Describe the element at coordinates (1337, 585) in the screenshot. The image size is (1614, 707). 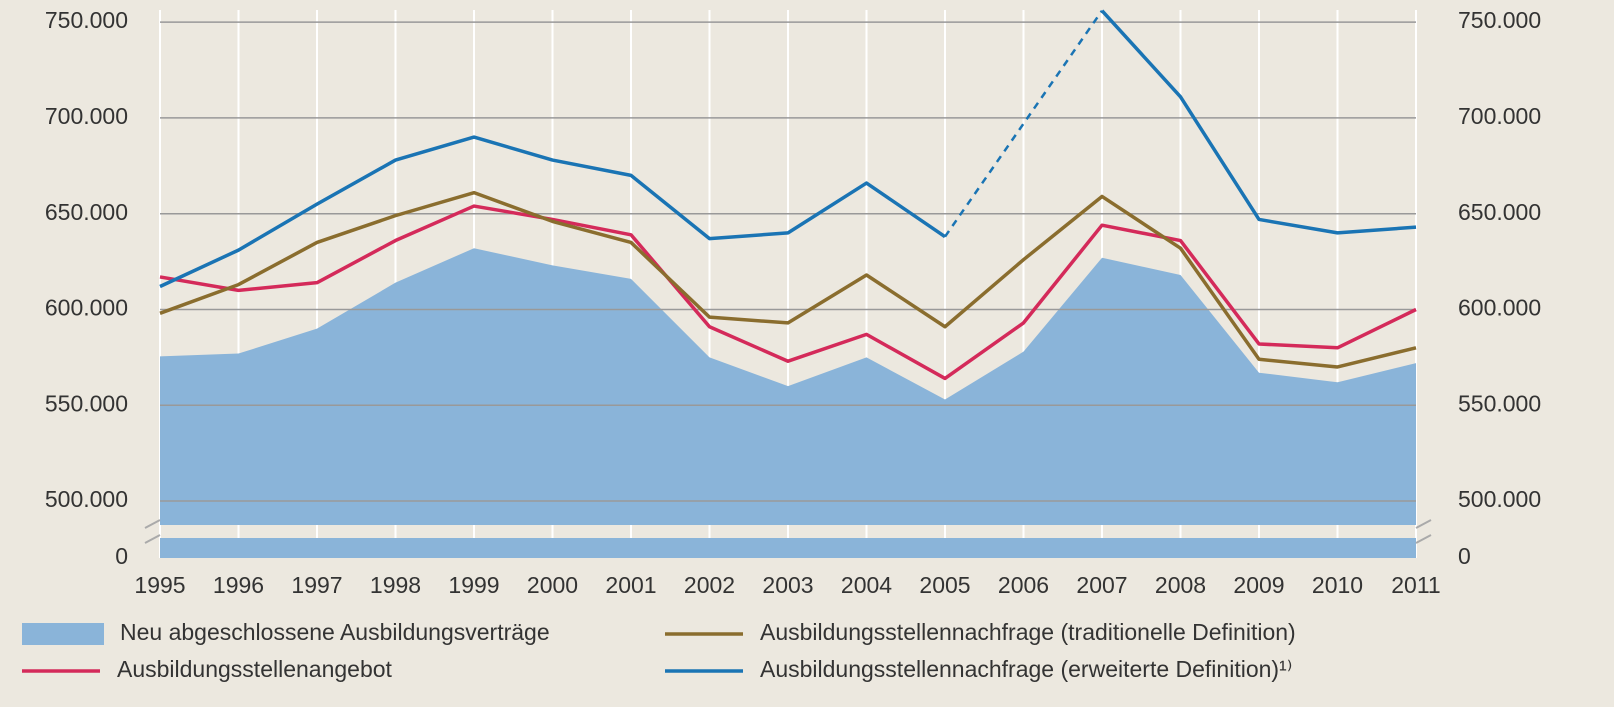
I see `x-tick-label: 2010` at that location.